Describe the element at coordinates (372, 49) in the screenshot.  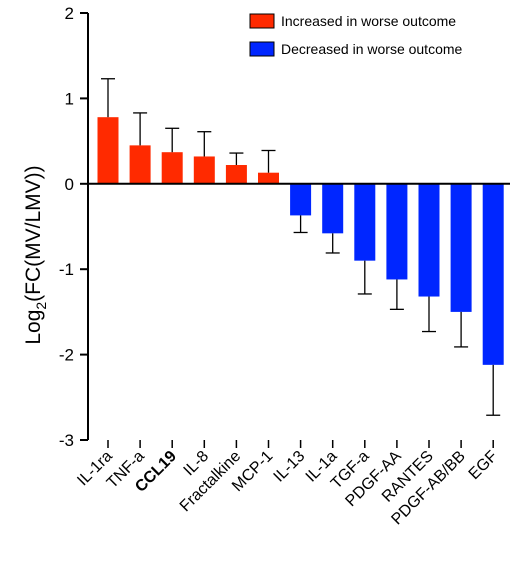
I see `legend-label-decreased: Decreased in worse outcome` at that location.